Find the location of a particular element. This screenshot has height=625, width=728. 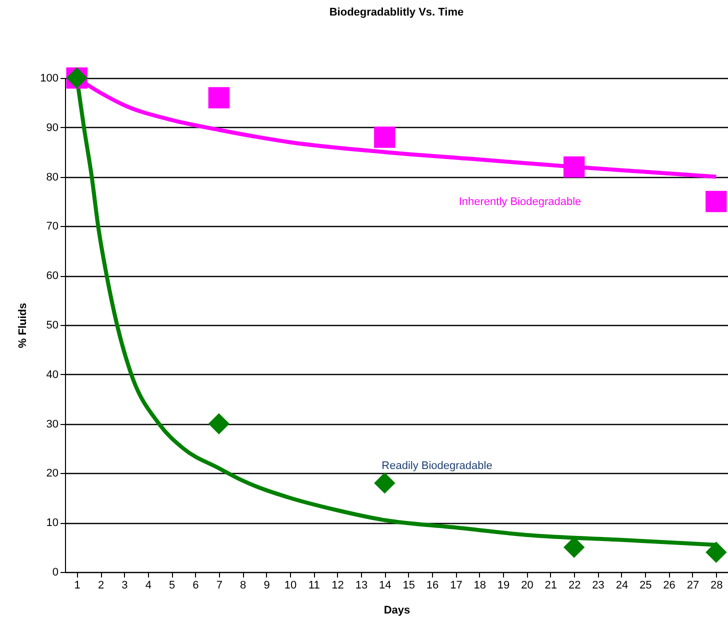

annotation: Readily Biodegradable is located at coordinates (437, 466).